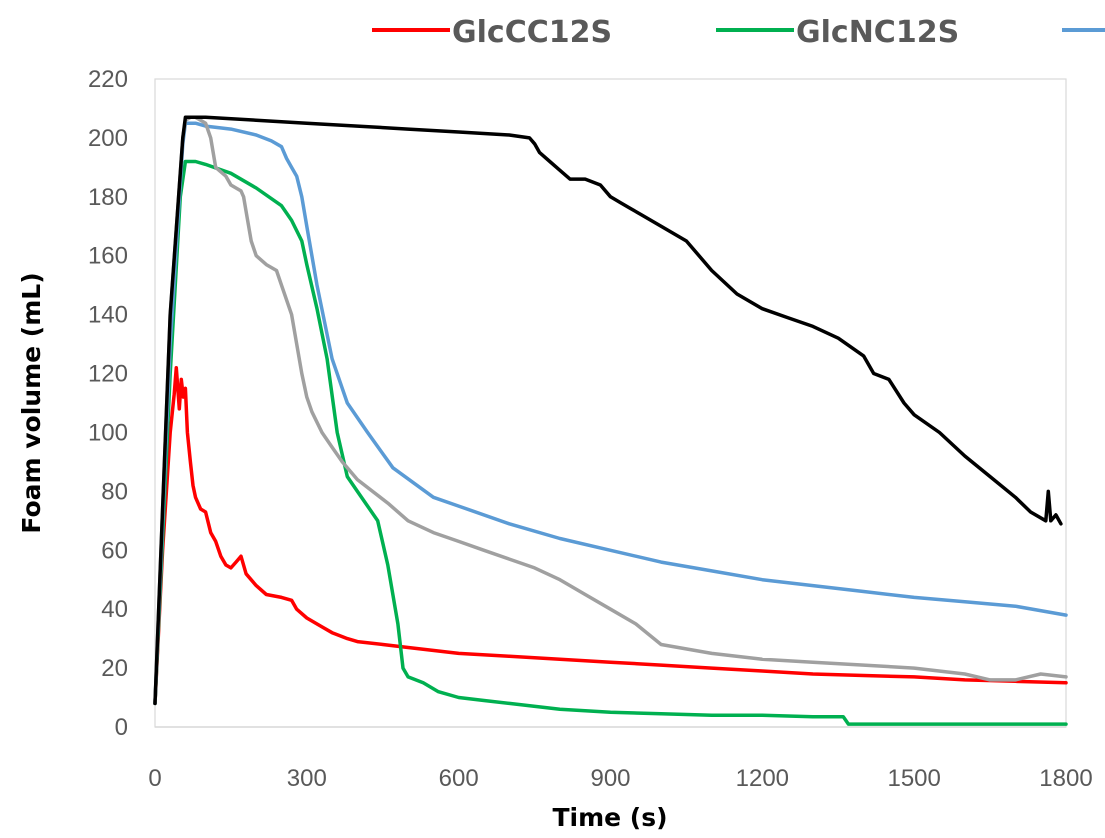  Describe the element at coordinates (108, 374) in the screenshot. I see `y-tick-label: 120` at that location.